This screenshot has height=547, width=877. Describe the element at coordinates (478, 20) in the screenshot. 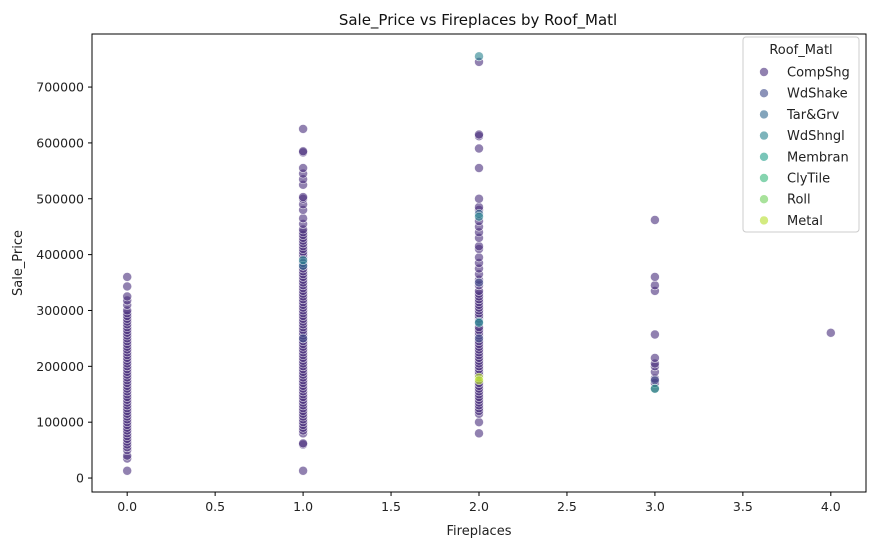

I see `chart-title: Sale_Price vs Fireplaces by Roof_Matl` at that location.